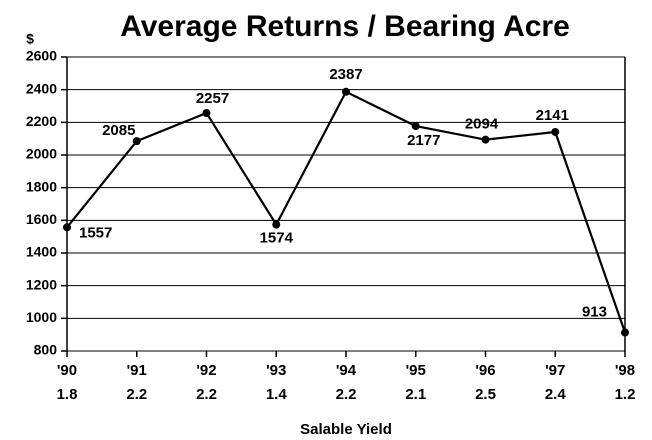 This screenshot has width=652, height=440. Describe the element at coordinates (41, 56) in the screenshot. I see `y-tick-label: 2600` at that location.